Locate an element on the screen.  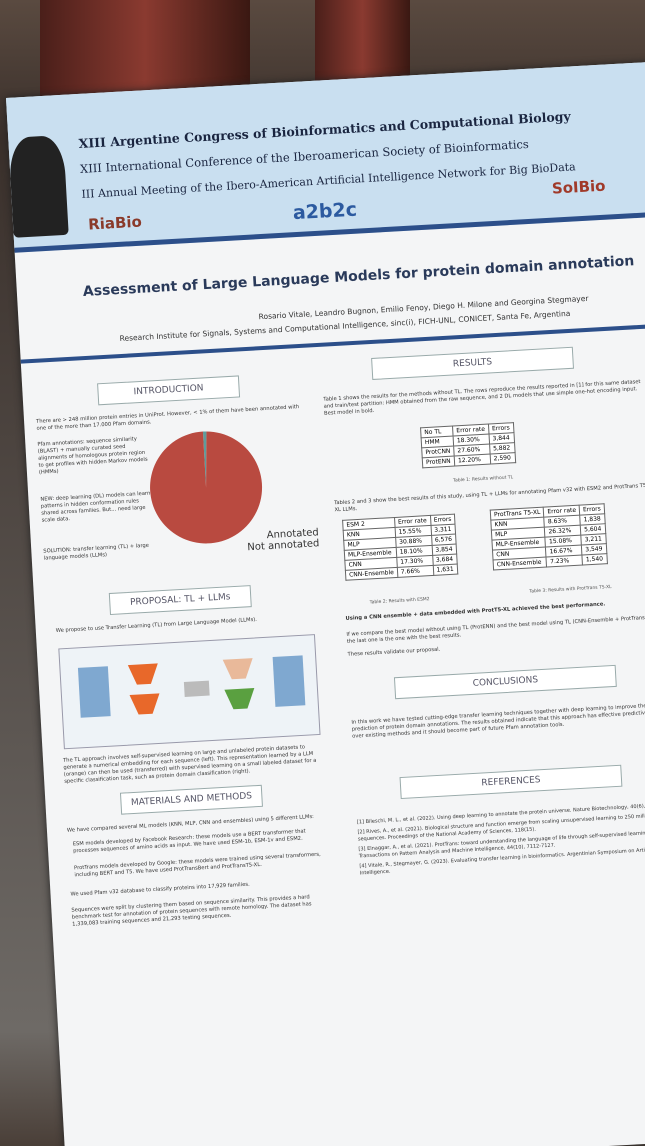
table-cell: 12.20% is located at coordinates (472, 460).